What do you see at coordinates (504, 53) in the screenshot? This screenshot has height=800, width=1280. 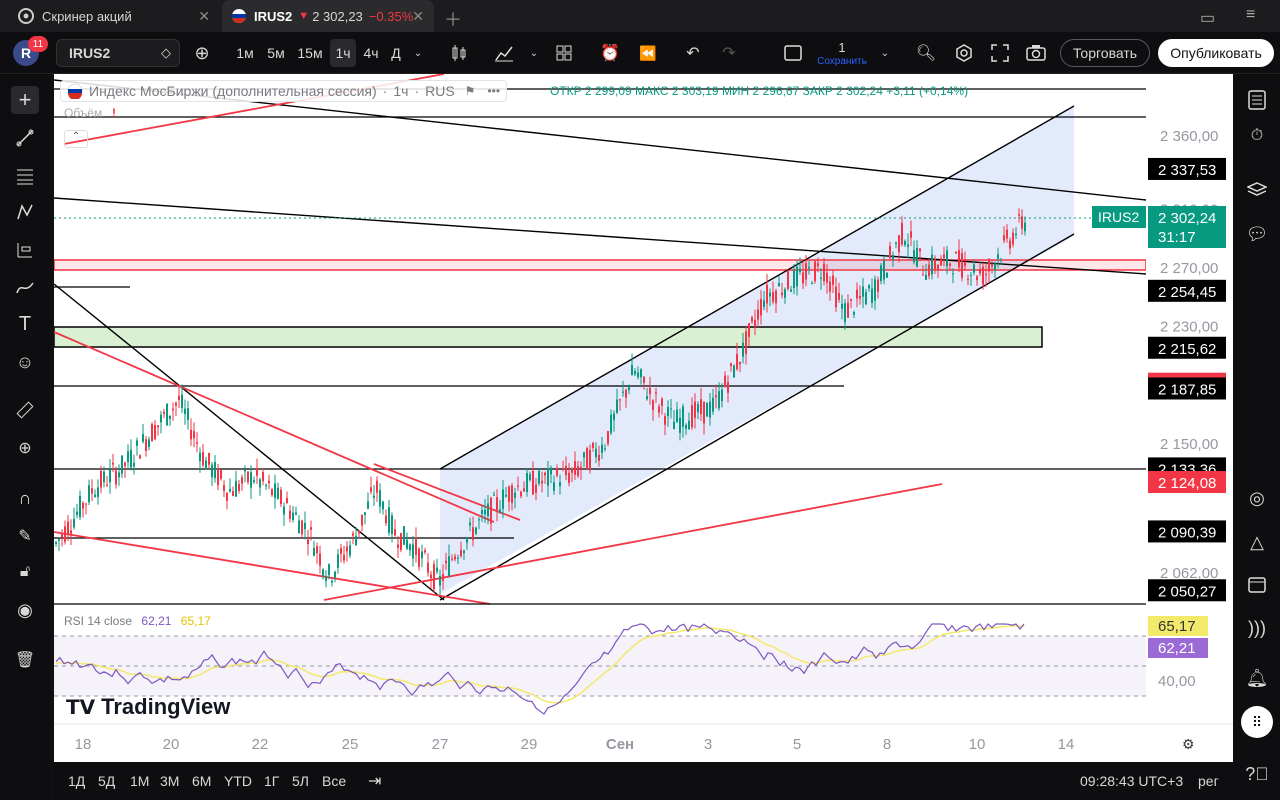 I see `indicators-icon` at bounding box center [504, 53].